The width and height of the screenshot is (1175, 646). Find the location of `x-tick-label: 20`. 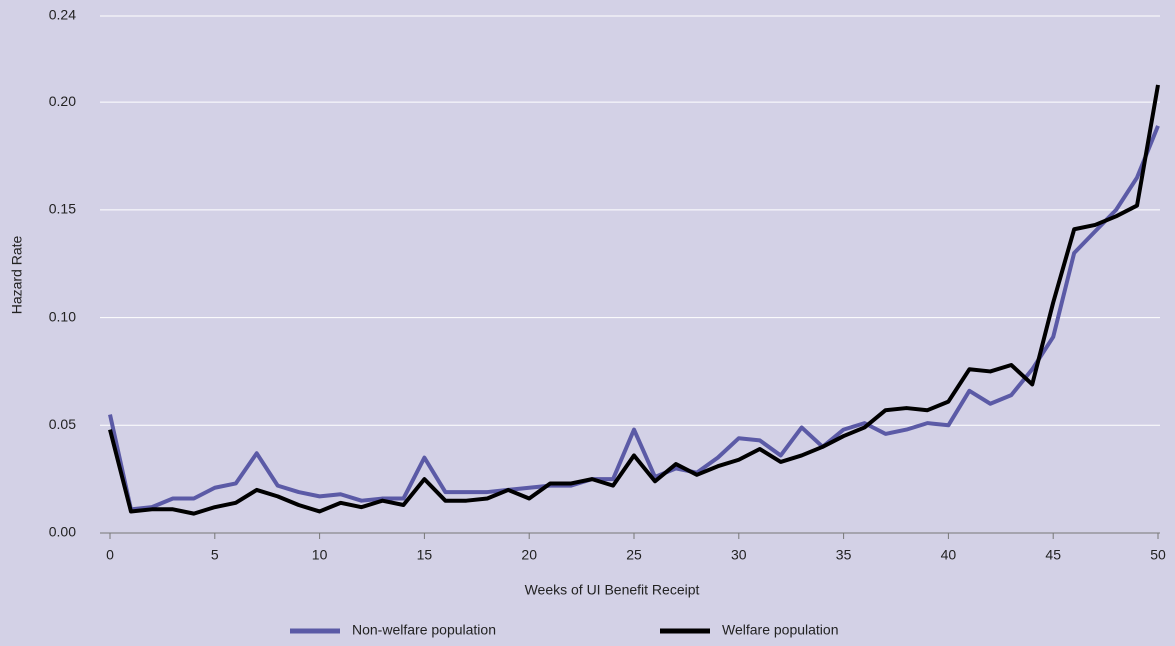

x-tick-label: 20 is located at coordinates (529, 555).